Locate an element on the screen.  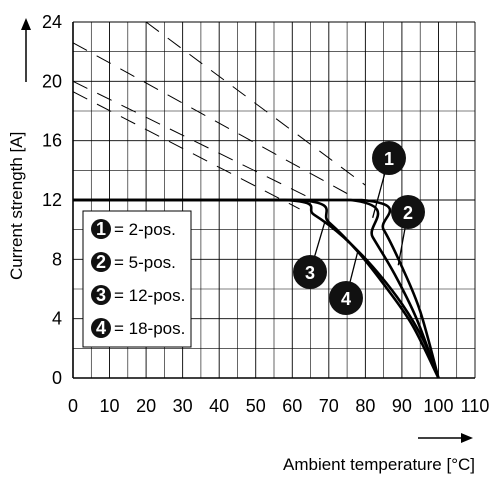
legend-marker-number: 3 is located at coordinates (101, 295).